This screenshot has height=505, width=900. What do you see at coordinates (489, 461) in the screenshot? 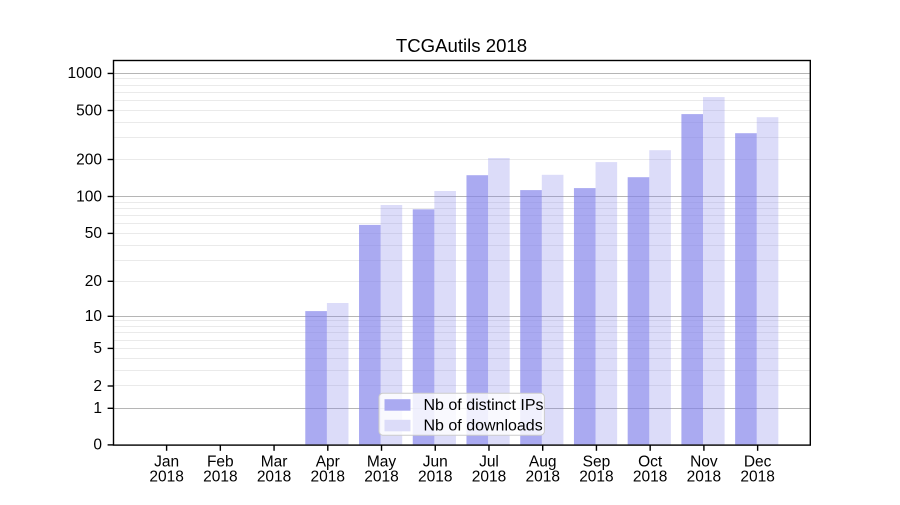
I see `svg-text: Jul` at bounding box center [489, 461].